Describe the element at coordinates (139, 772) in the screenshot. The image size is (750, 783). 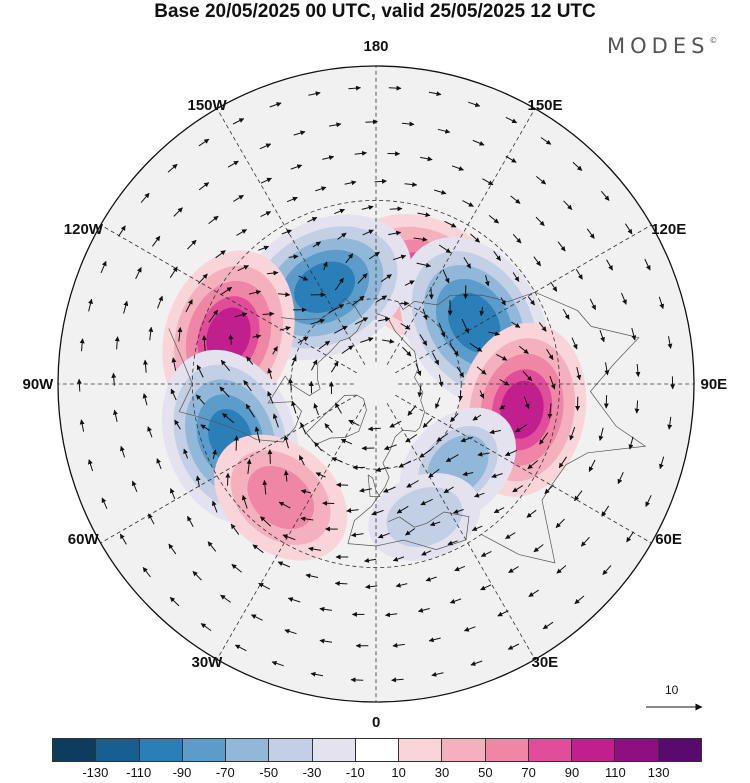
I see `colorbar-tick-label: -110` at that location.